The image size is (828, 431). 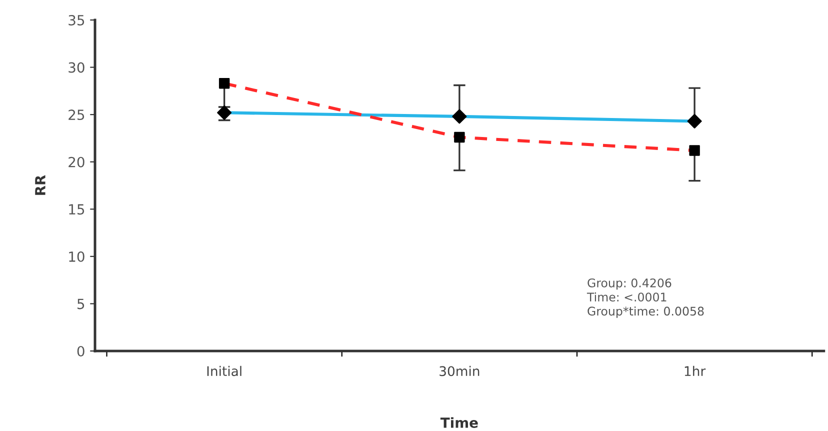 I want to click on x-tick-label: 30min, so click(x=460, y=371).